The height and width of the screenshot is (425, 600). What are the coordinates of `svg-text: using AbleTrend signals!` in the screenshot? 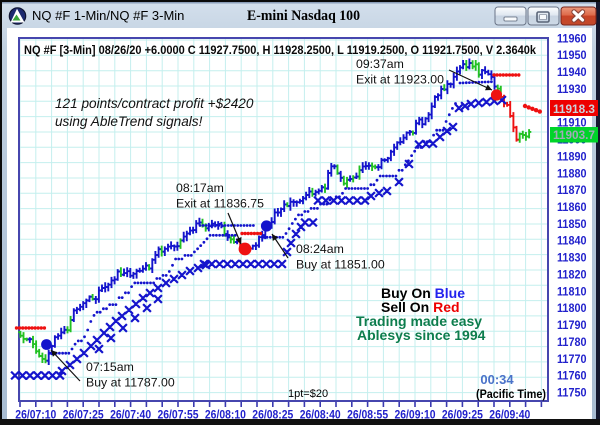 It's located at (129, 121).